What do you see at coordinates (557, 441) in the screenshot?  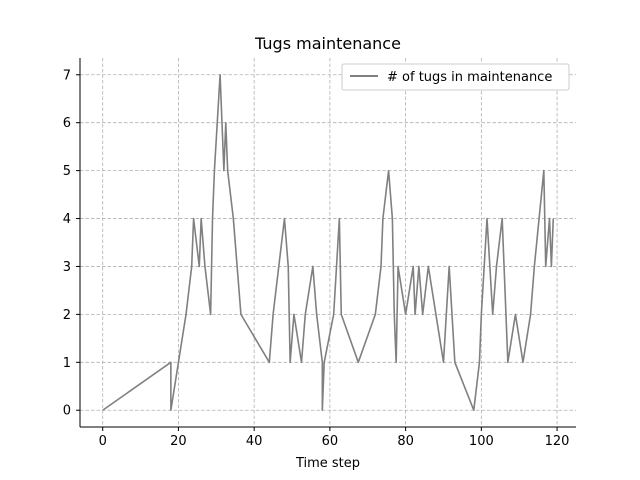 I see `x-tick-label: 120` at bounding box center [557, 441].